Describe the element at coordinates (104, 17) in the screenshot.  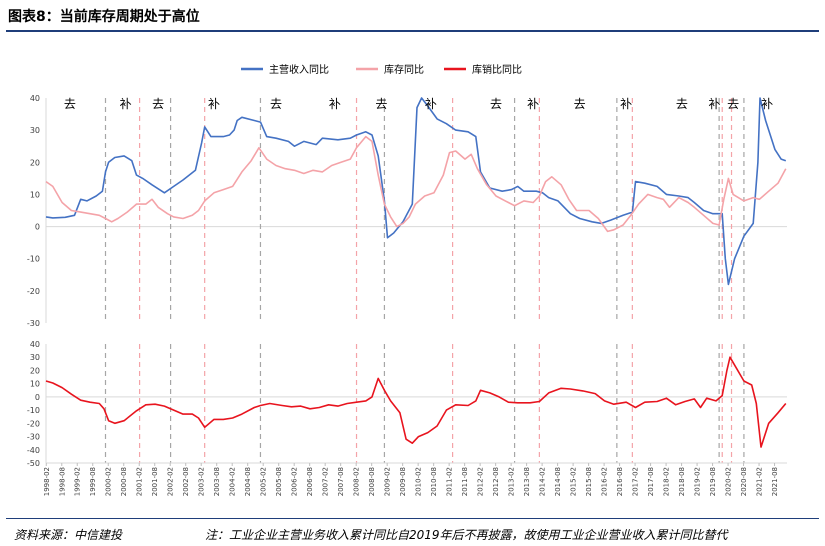
I see `page-title: 图表8：当前库存周期处于高位` at that location.